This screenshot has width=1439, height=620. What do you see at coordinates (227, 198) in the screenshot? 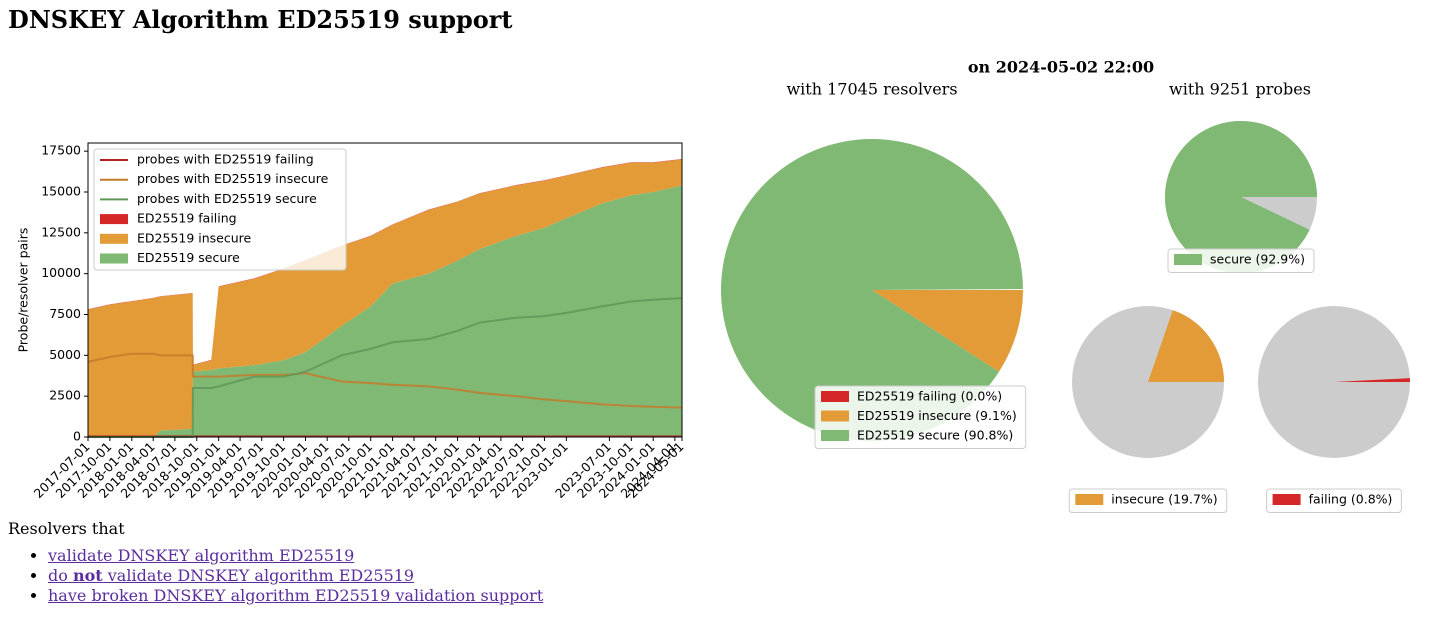
I see `legend-label: probes with ED25519 secure` at bounding box center [227, 198].